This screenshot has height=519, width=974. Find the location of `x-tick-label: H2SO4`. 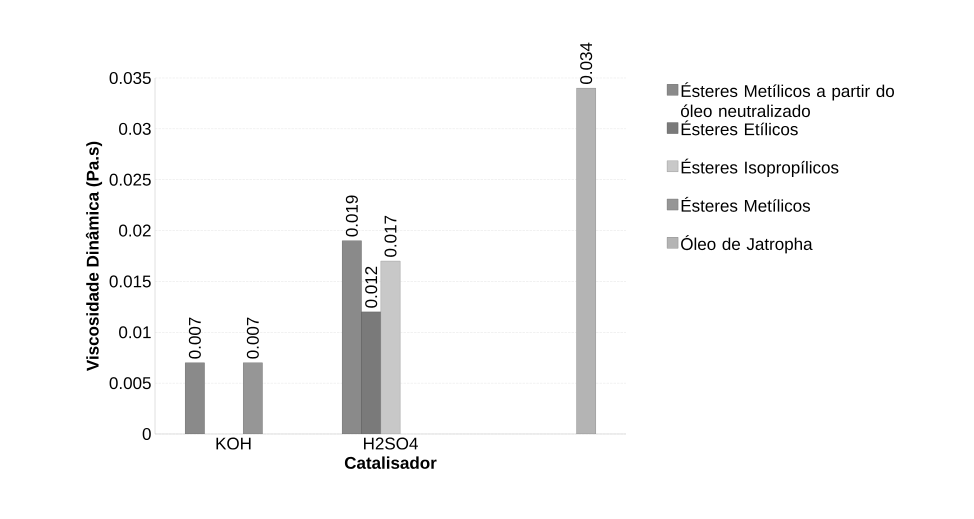

x-tick-label: H2SO4 is located at coordinates (391, 444).